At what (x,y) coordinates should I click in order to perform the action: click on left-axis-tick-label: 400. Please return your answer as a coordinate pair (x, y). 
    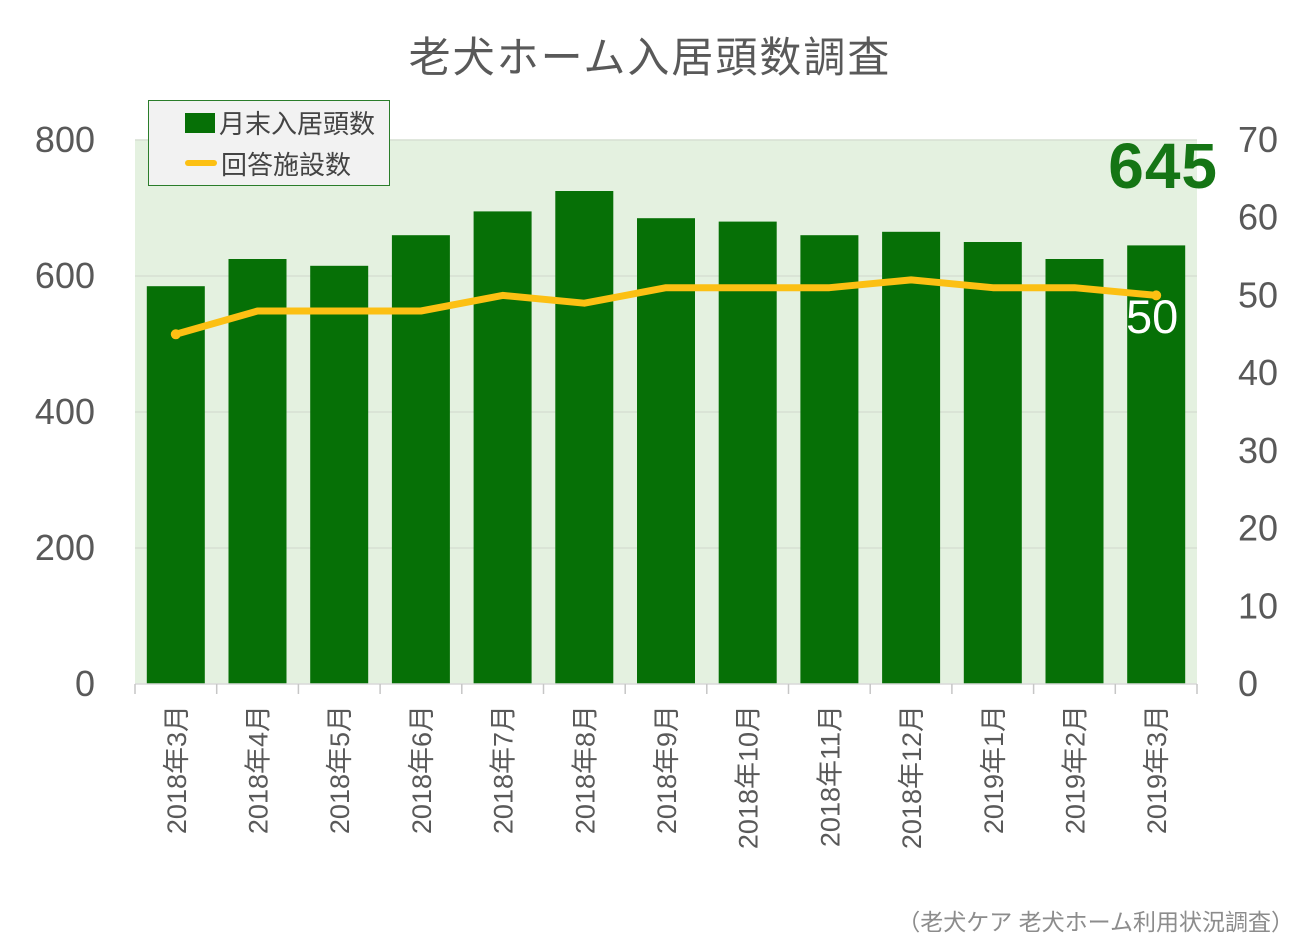
    Looking at the image, I should click on (65, 411).